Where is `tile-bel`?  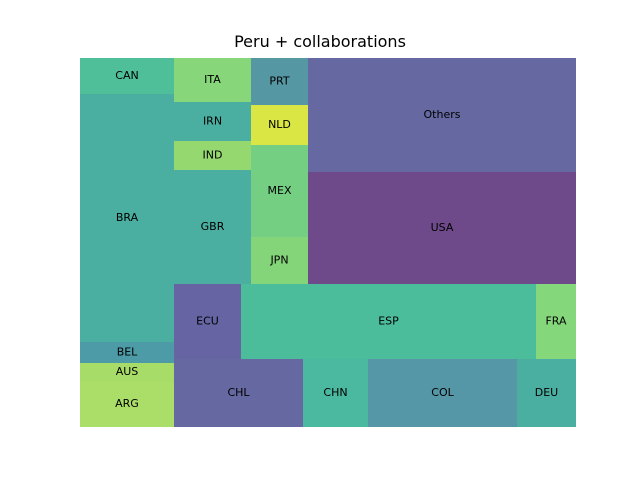
tile-bel is located at coordinates (127, 352).